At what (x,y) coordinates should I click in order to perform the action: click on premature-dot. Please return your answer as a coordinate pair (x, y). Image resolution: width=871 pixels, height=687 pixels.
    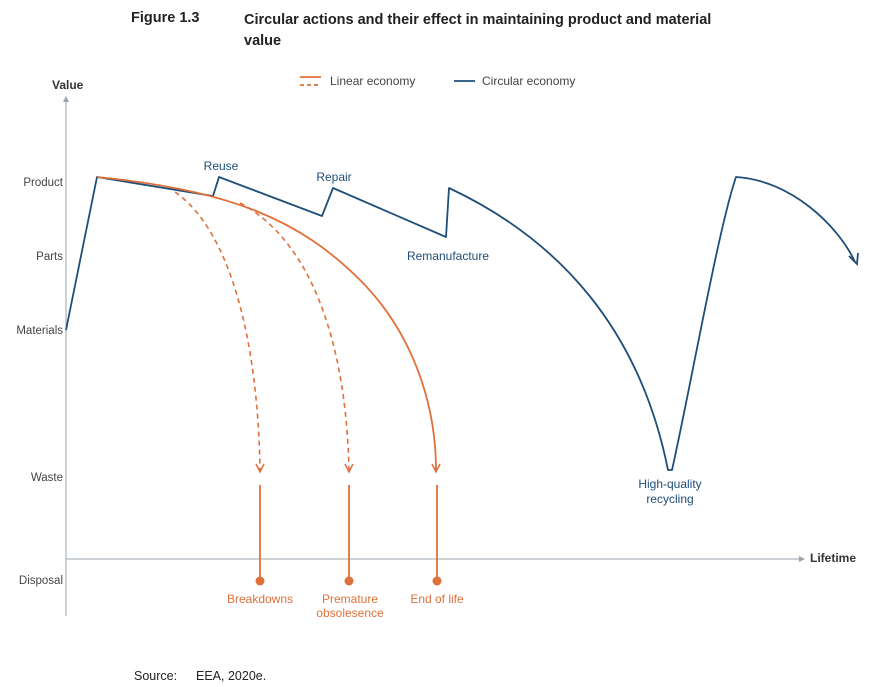
    Looking at the image, I should click on (349, 581).